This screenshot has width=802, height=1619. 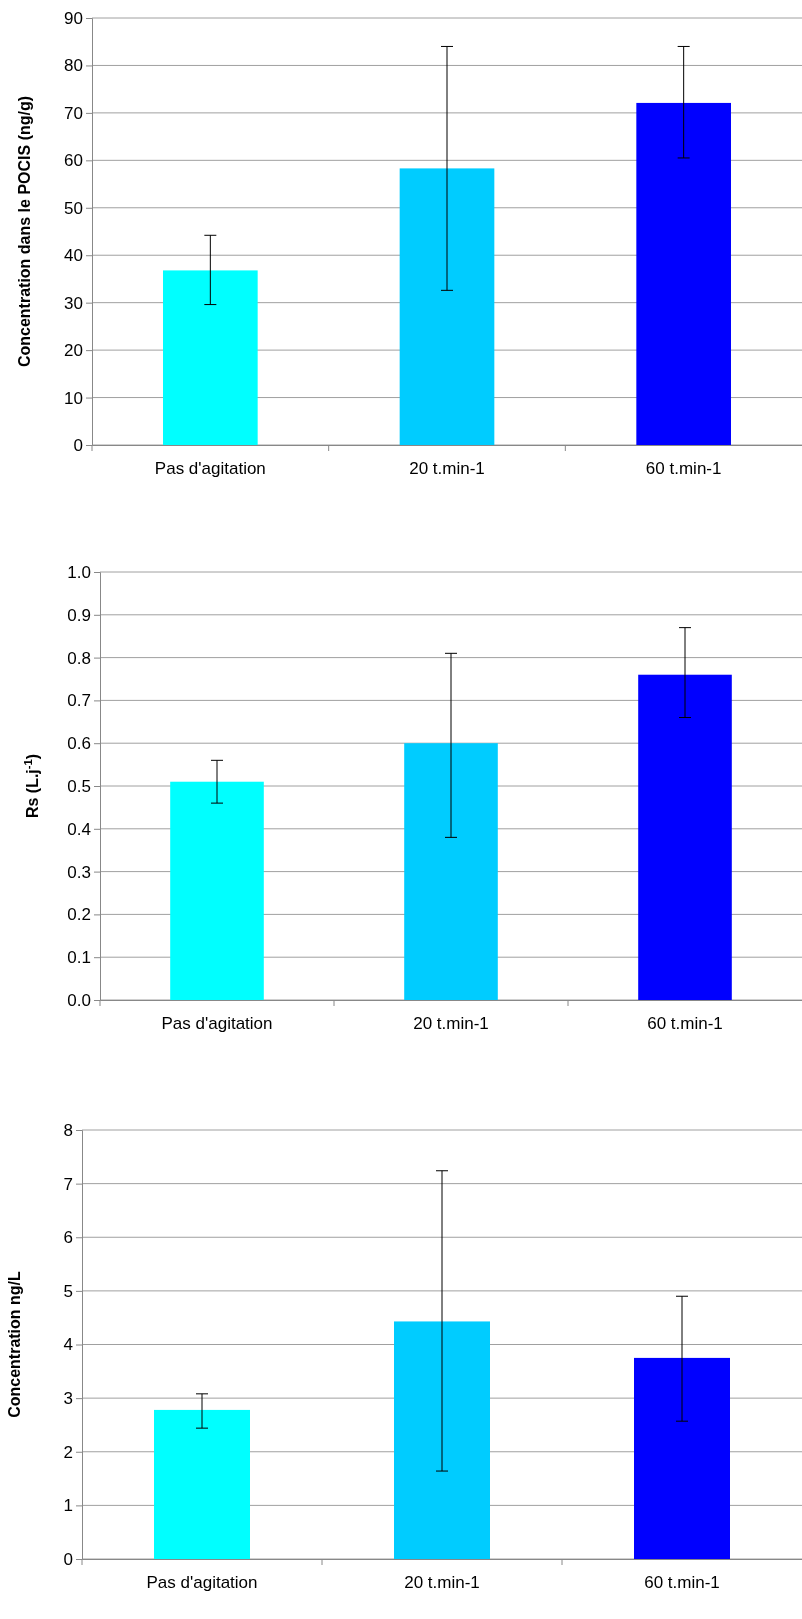 What do you see at coordinates (68, 1452) in the screenshot?
I see `y-tick-label: 2` at bounding box center [68, 1452].